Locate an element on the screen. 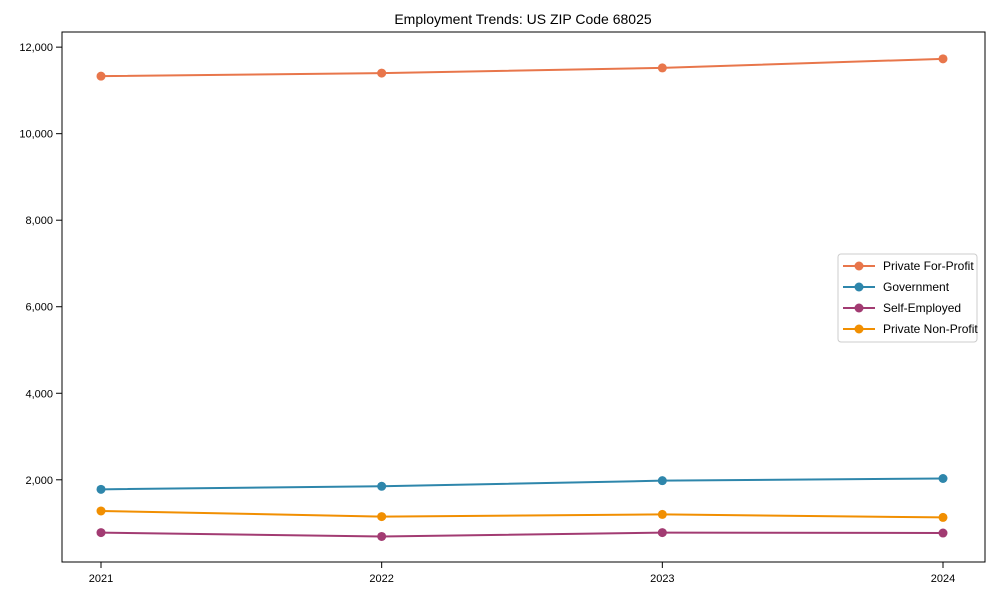 This screenshot has height=600, width=1000. chart-title: Employment Trends: US ZIP Code 68025 is located at coordinates (523, 19).